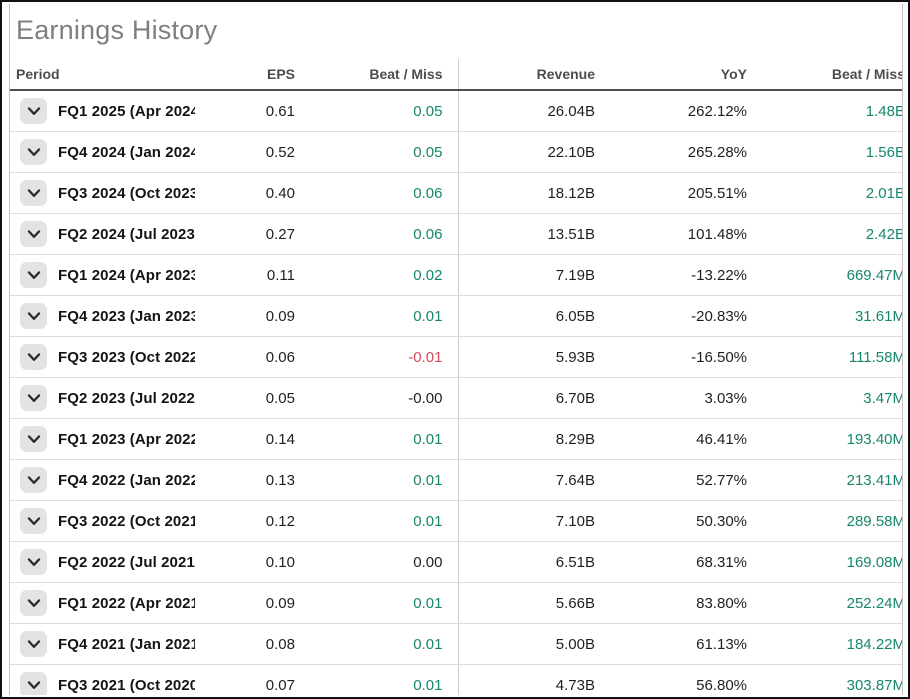 The image size is (910, 699). I want to click on yoy-value: 205.51%, so click(671, 193).